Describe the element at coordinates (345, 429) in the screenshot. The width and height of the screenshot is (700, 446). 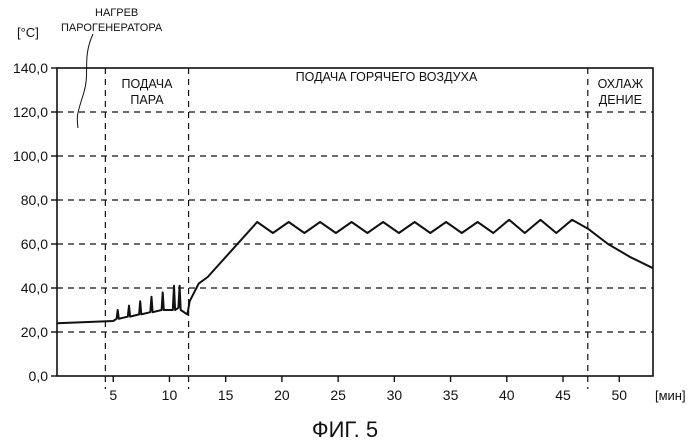
I see `figure-caption: ФИГ. 5` at that location.